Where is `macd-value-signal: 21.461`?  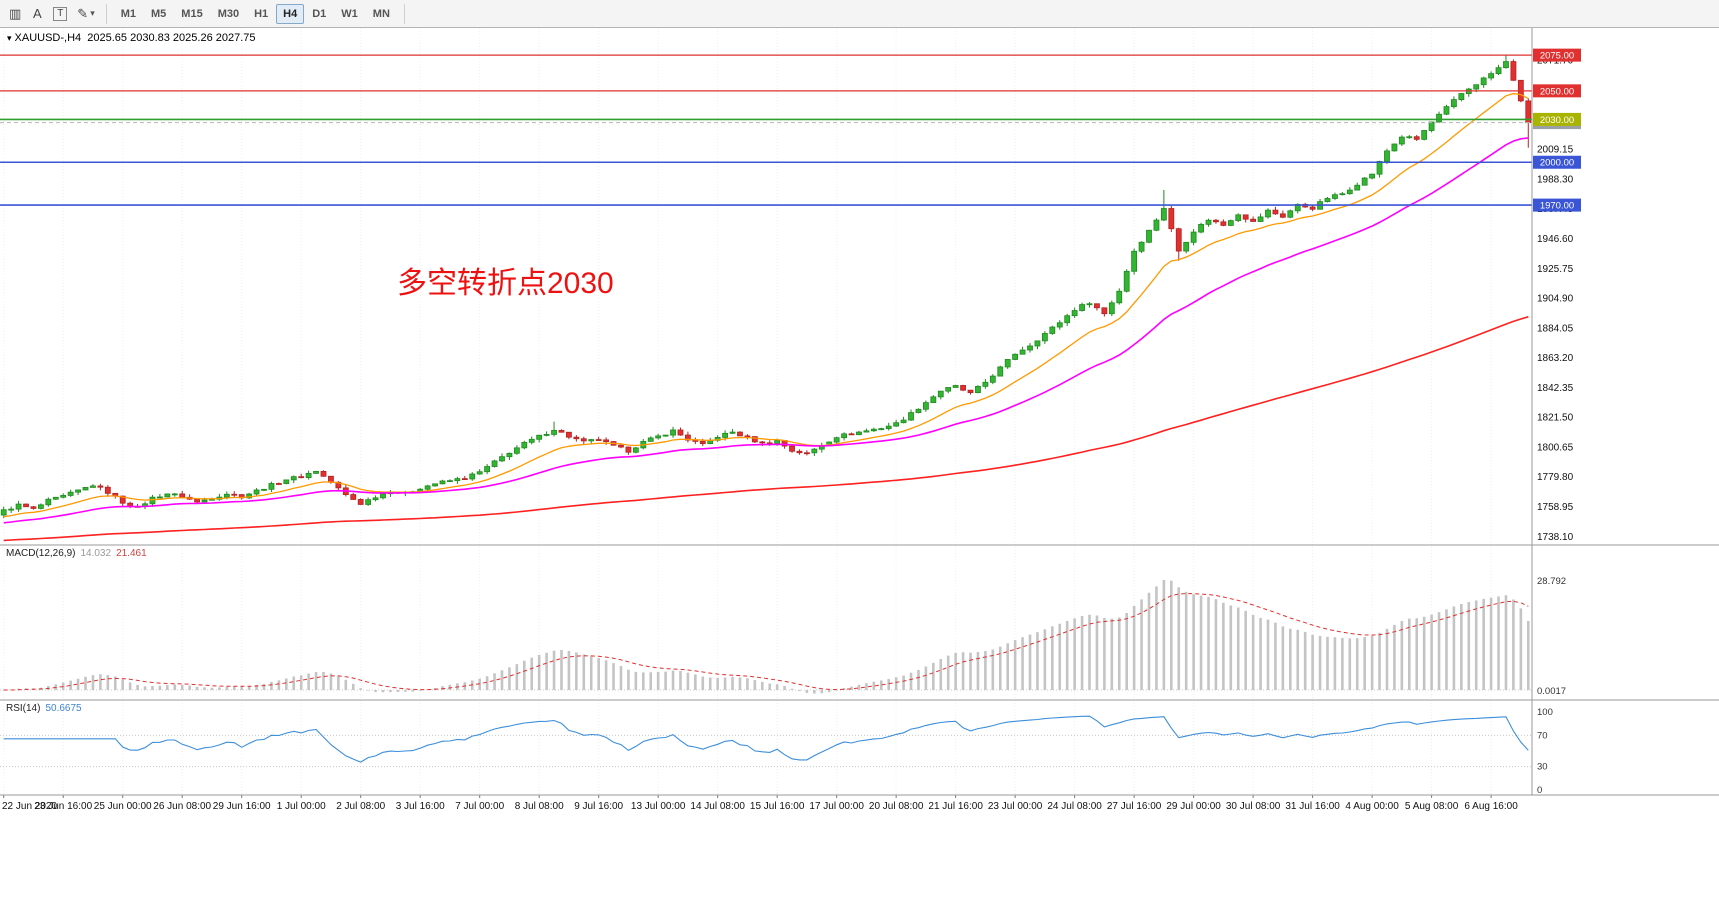 macd-value-signal: 21.461 is located at coordinates (131, 553).